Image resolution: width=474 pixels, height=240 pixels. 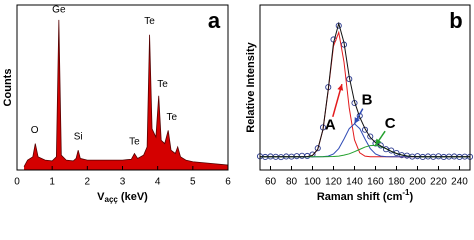 I want to click on x-axis-label-sub: açç, so click(x=112, y=199).